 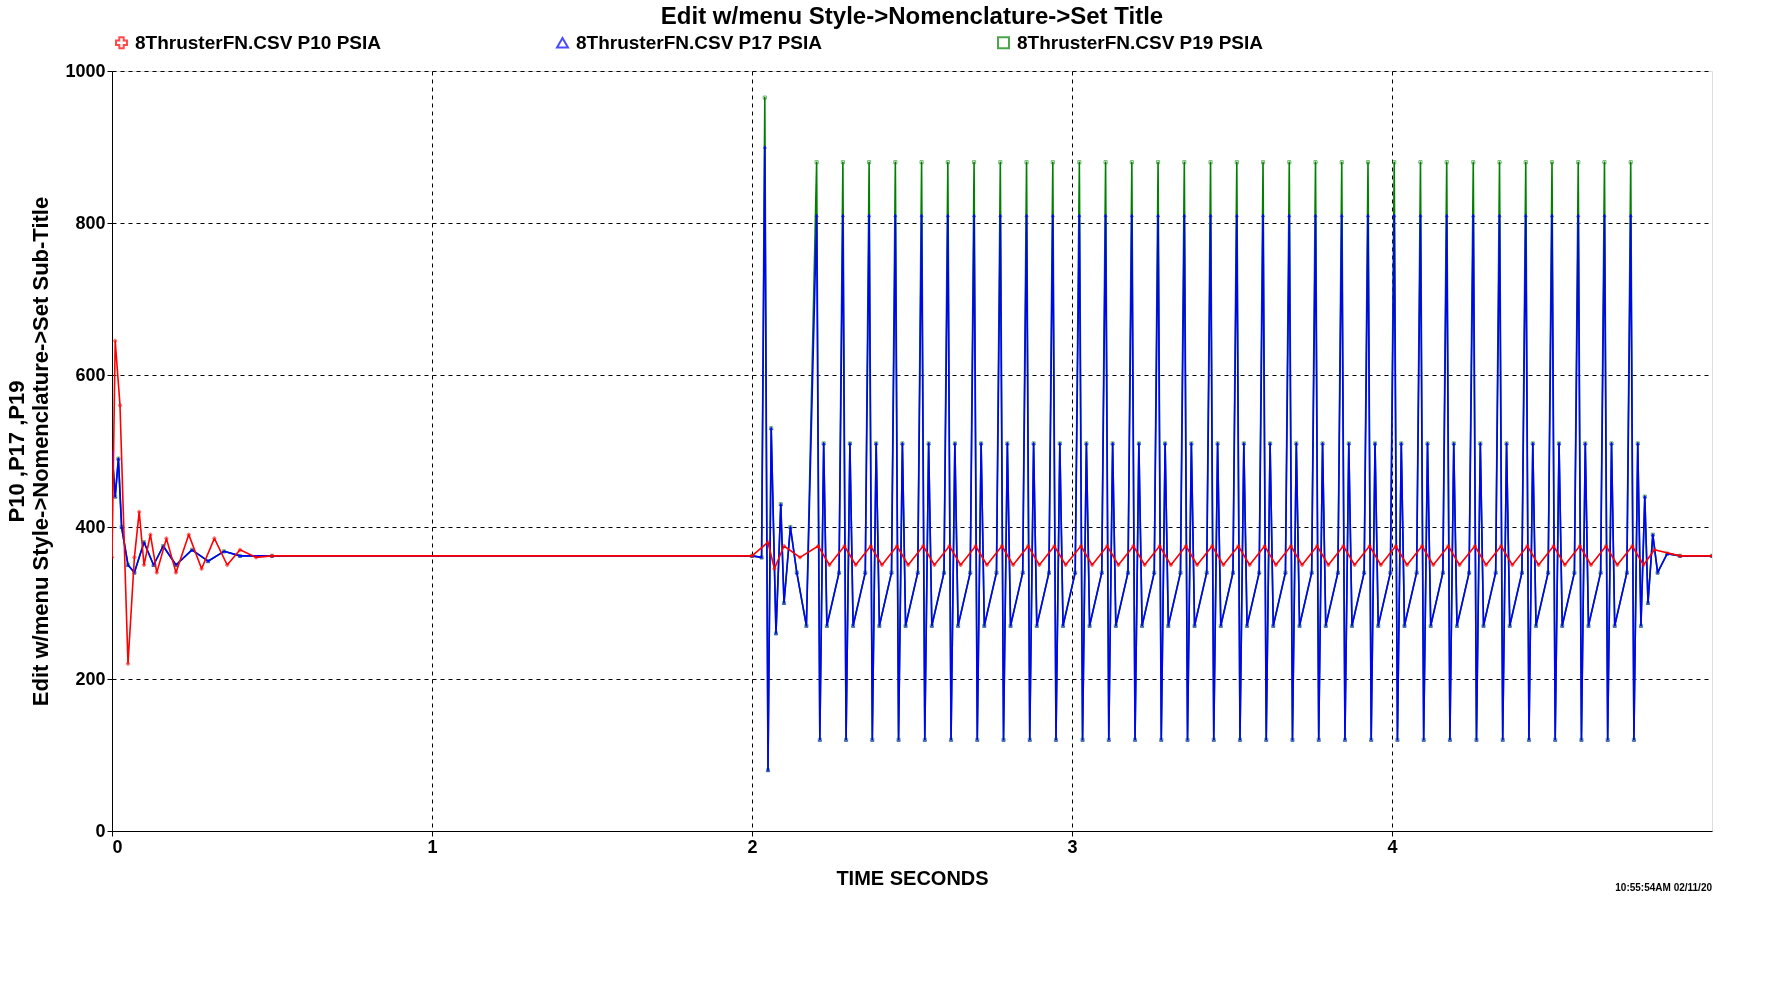 What do you see at coordinates (699, 42) in the screenshot?
I see `legend-label: 8ThrusterFN.CSV P17 PSIA` at bounding box center [699, 42].